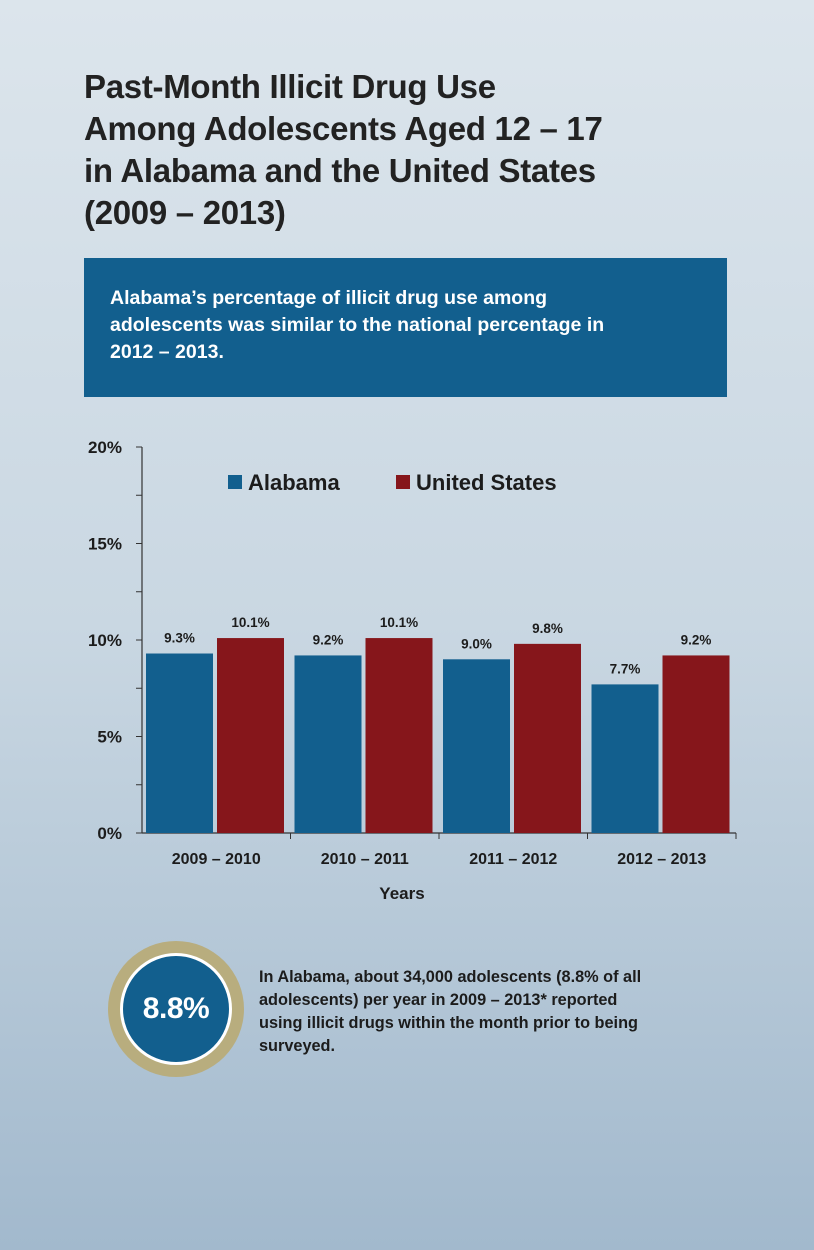 The height and width of the screenshot is (1250, 814). Describe the element at coordinates (297, 1046) in the screenshot. I see `stat-line: surveyed.` at that location.